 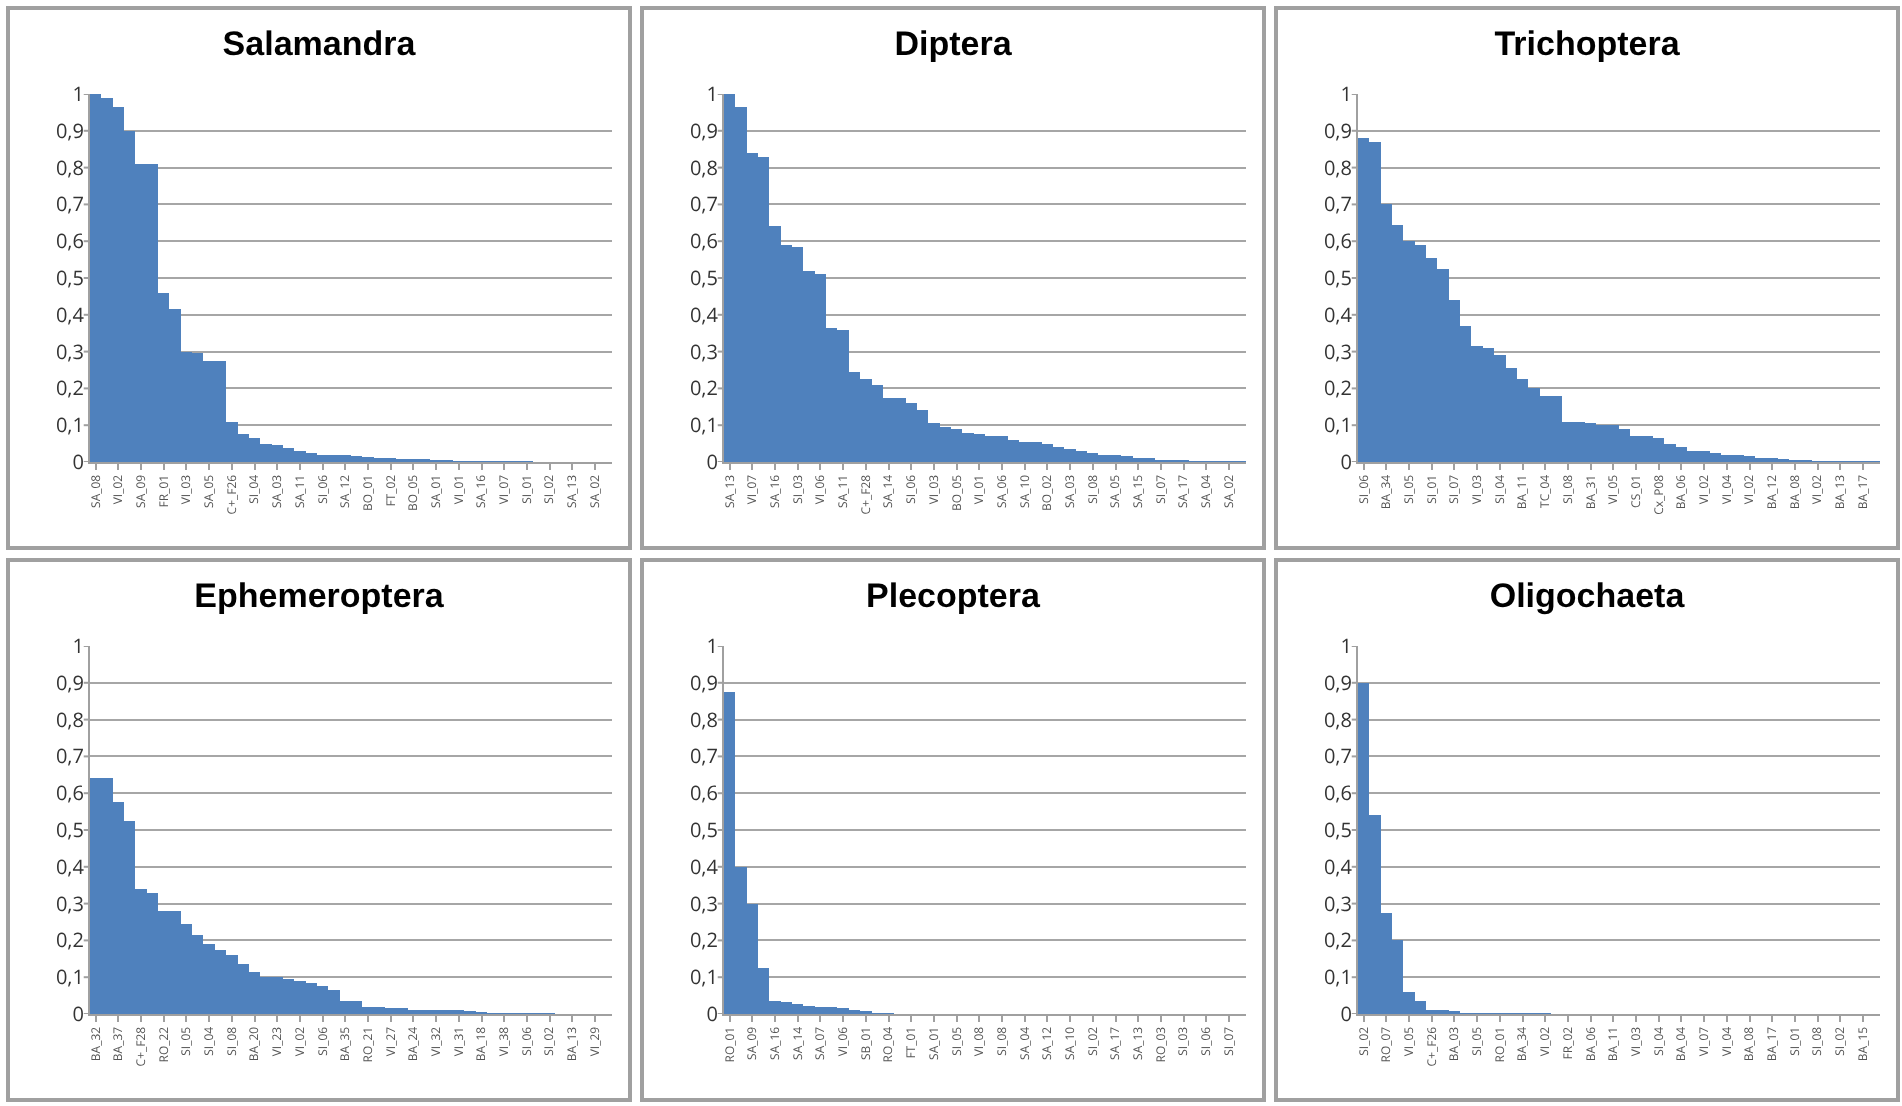 I want to click on chart-title: Trichoptera, so click(x=1587, y=44).